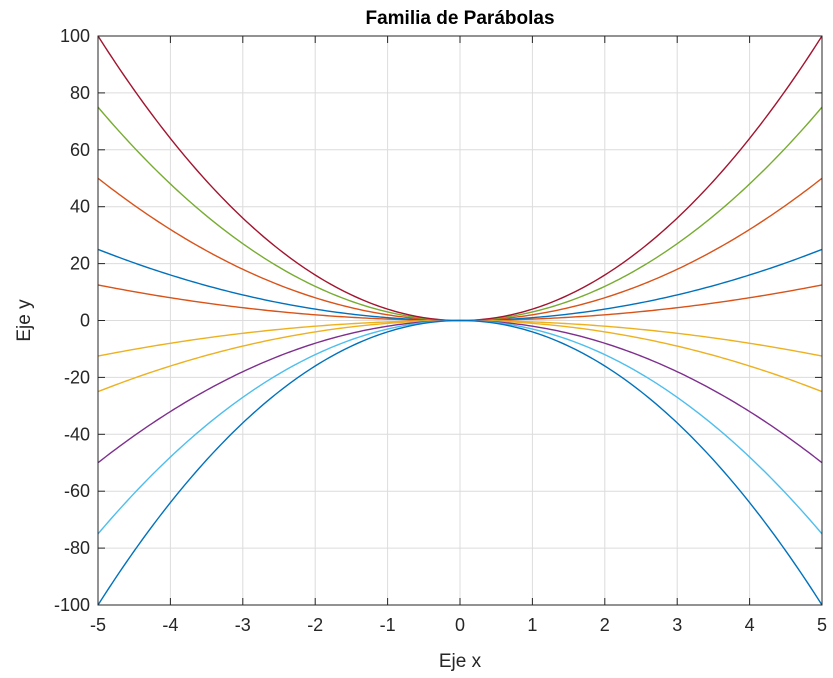 The width and height of the screenshot is (833, 678). I want to click on y-axis-label: Eje y, so click(24, 320).